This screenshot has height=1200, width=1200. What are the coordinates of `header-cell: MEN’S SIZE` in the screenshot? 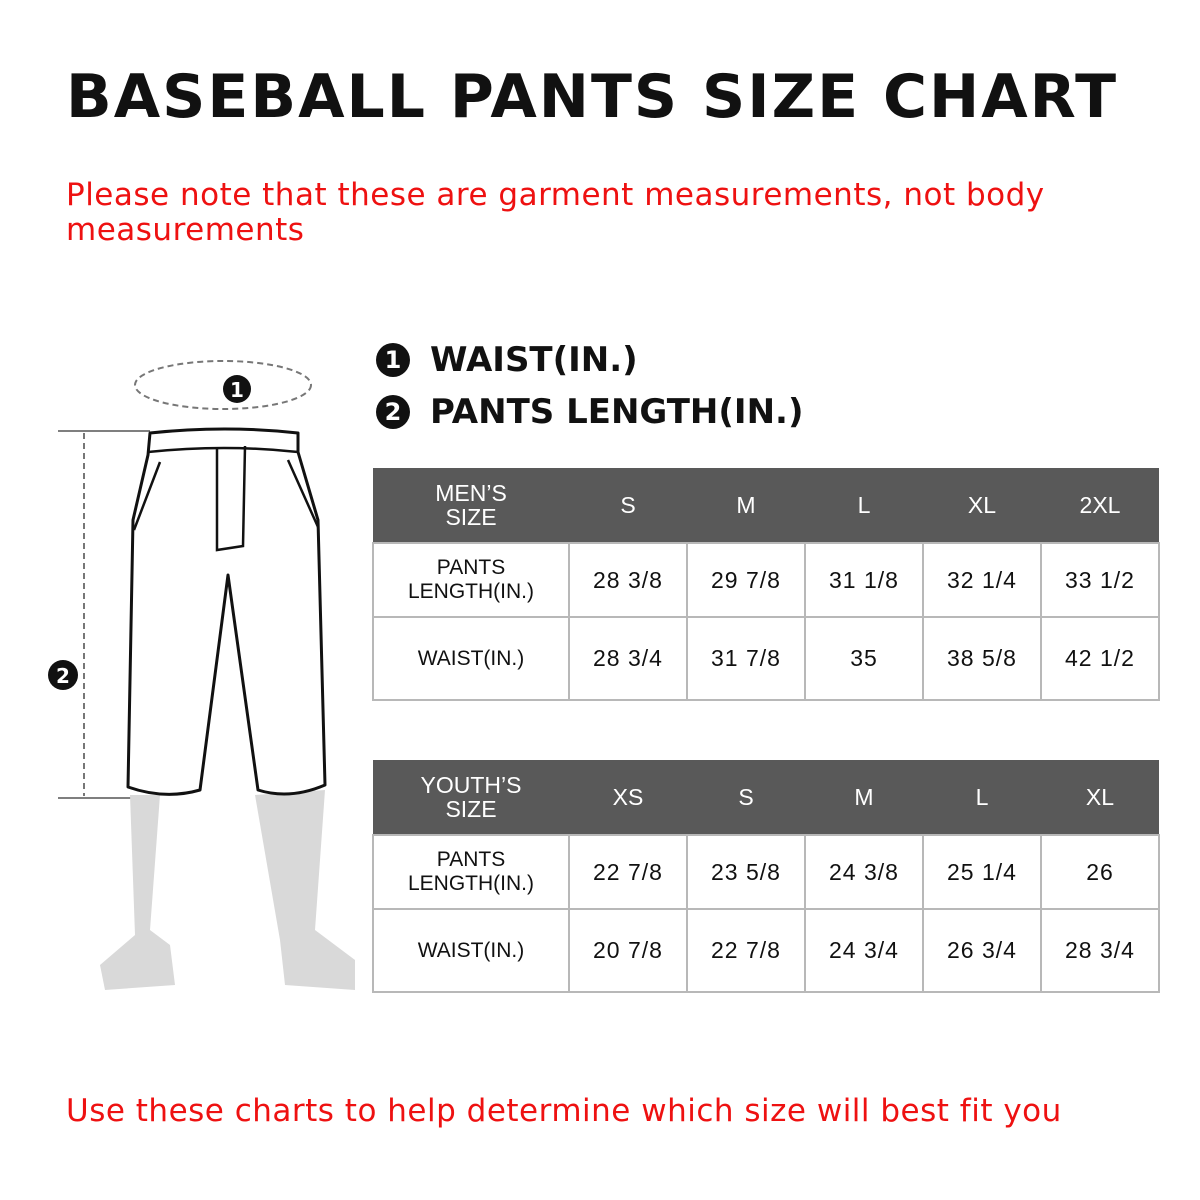 It's located at (471, 505).